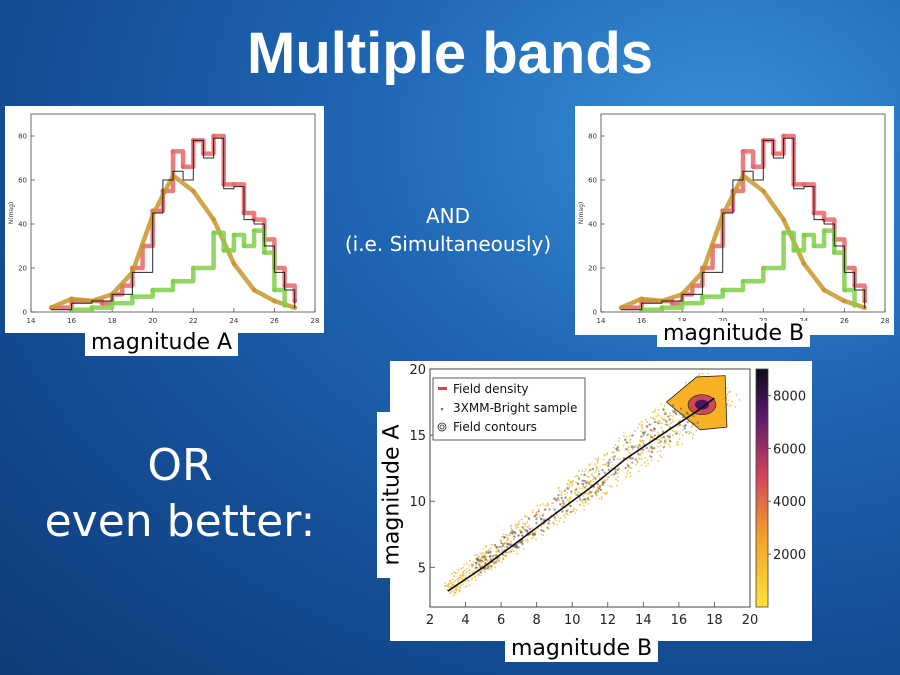 This screenshot has height=675, width=900. What do you see at coordinates (491, 389) in the screenshot?
I see `density-legend-entry: Field density` at bounding box center [491, 389].